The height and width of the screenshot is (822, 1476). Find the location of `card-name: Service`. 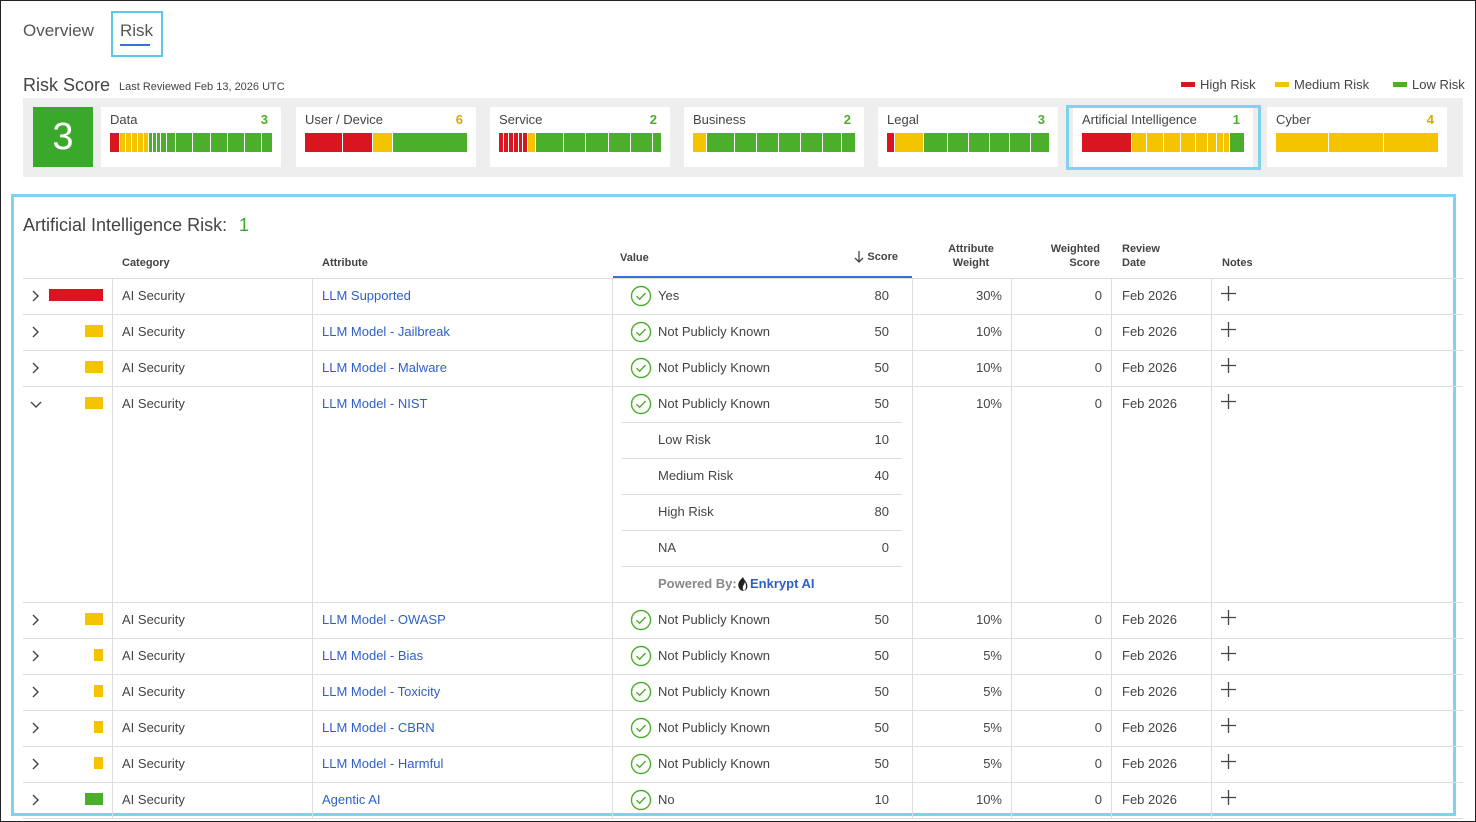

card-name: Service is located at coordinates (521, 119).